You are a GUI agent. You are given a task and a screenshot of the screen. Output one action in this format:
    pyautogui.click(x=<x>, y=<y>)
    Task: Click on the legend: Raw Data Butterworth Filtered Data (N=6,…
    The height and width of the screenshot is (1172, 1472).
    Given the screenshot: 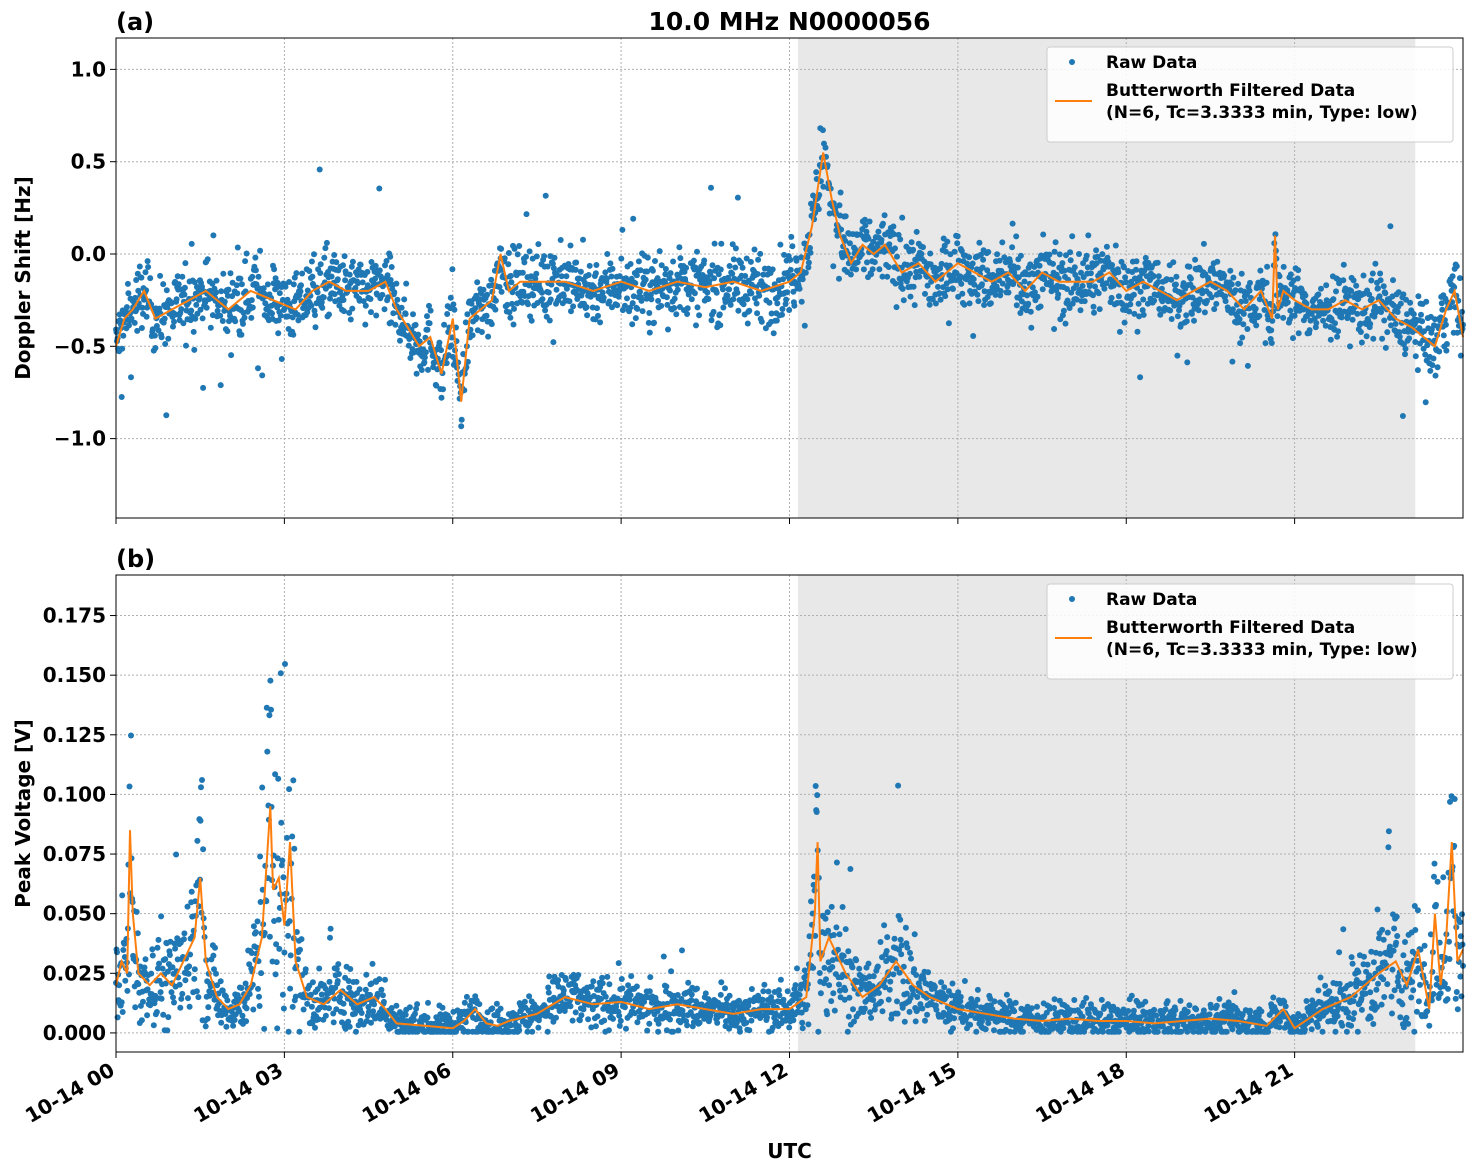 What is the action you would take?
    pyautogui.click(x=1250, y=94)
    